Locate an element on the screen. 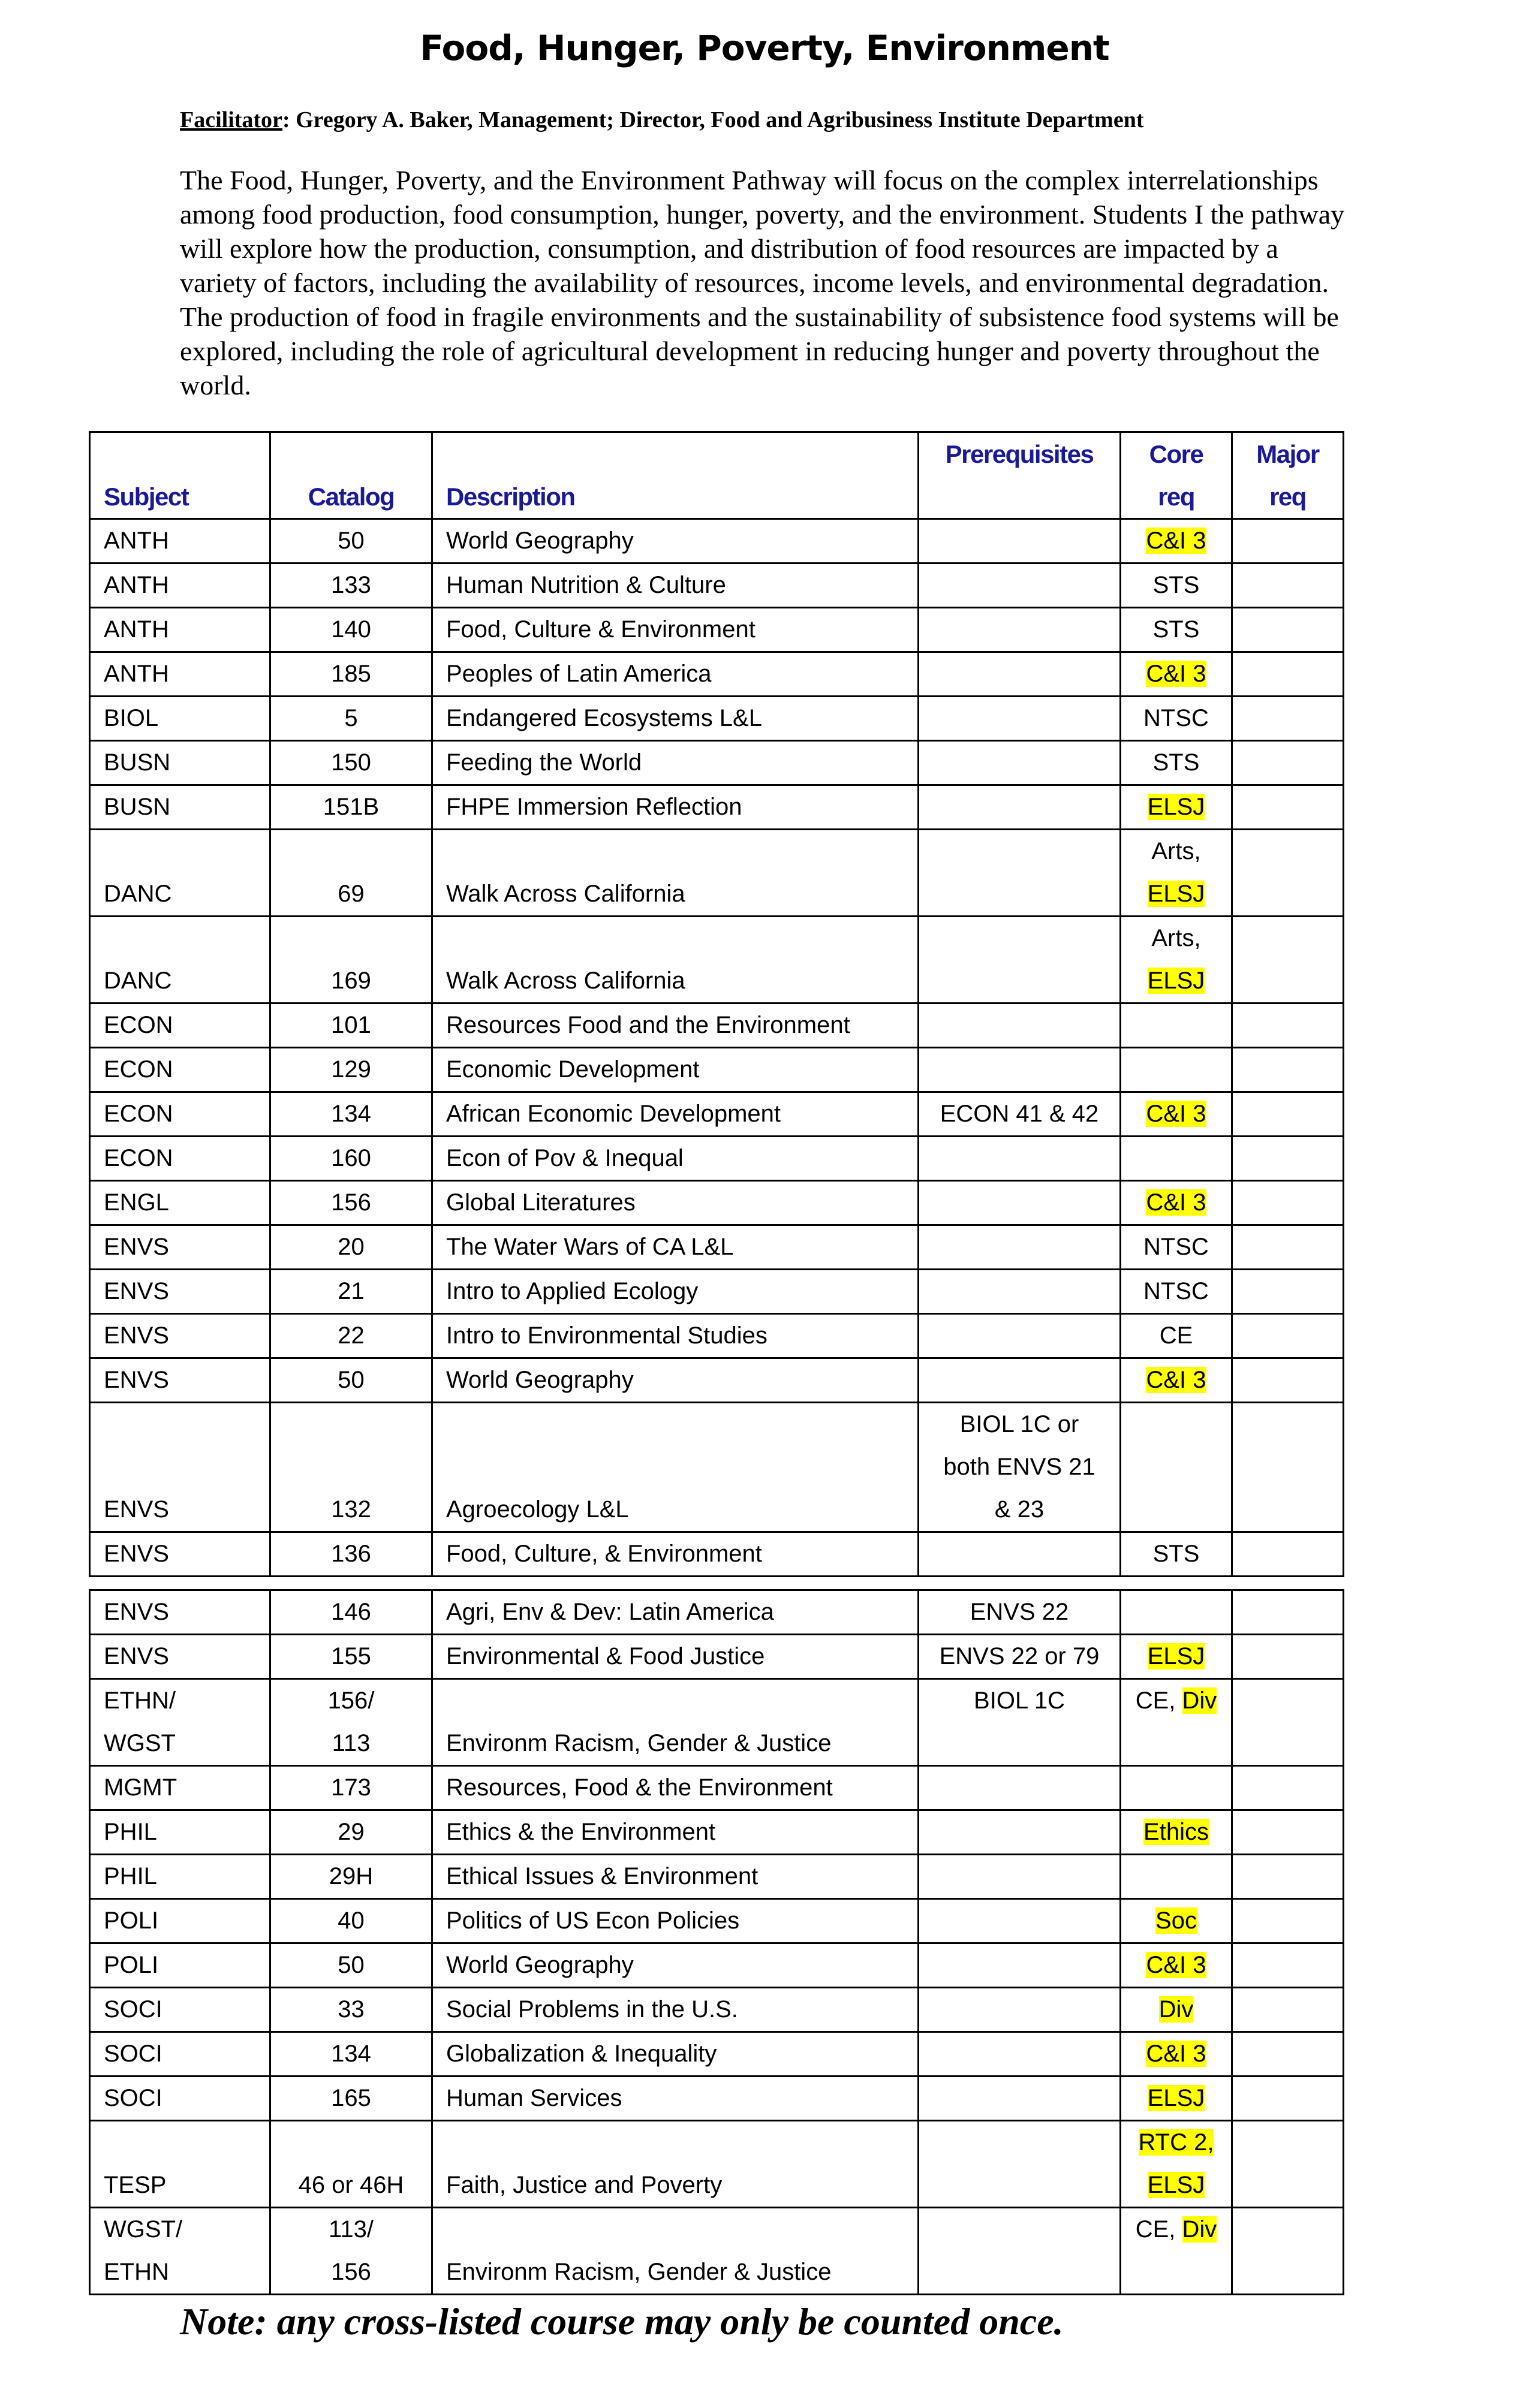 This screenshot has height=2408, width=1529. core-line: RTC 2, is located at coordinates (1176, 2142).